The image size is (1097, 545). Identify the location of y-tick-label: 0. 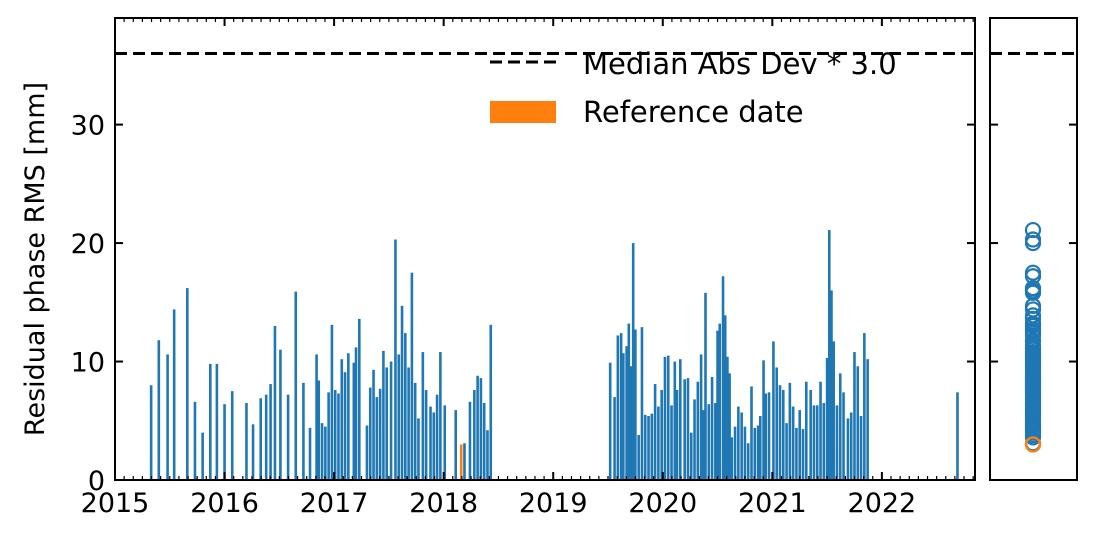
(96, 481).